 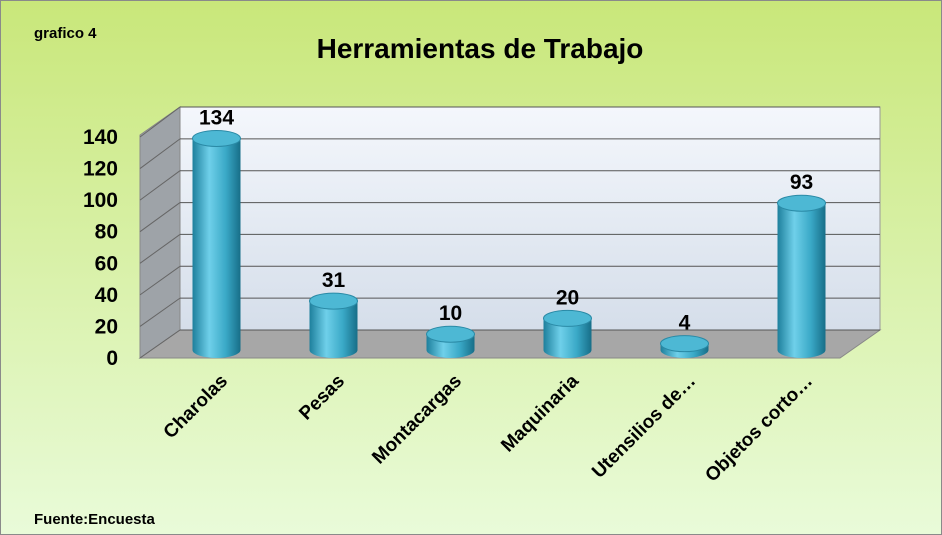 I want to click on y-tick-label: 140, so click(x=100, y=137).